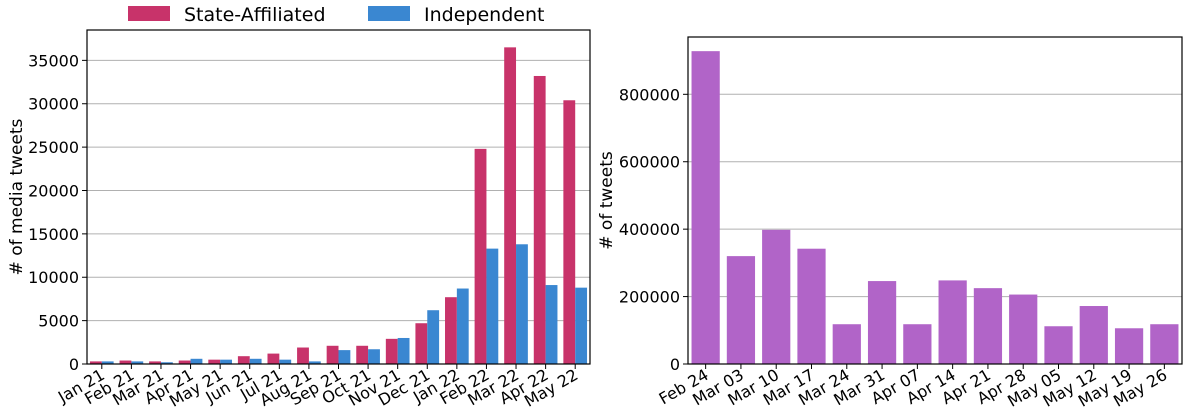 The image size is (1184, 418). What do you see at coordinates (17, 196) in the screenshot?
I see `y-axis-label: # of media tweets` at bounding box center [17, 196].